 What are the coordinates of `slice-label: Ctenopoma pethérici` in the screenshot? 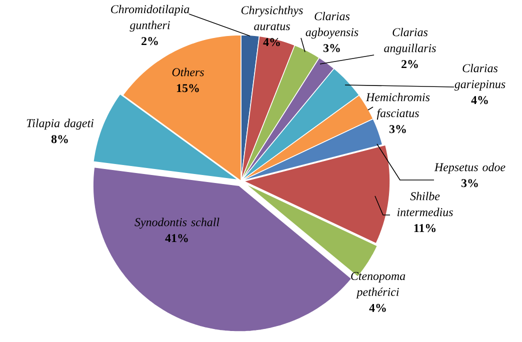 It's located at (378, 285).